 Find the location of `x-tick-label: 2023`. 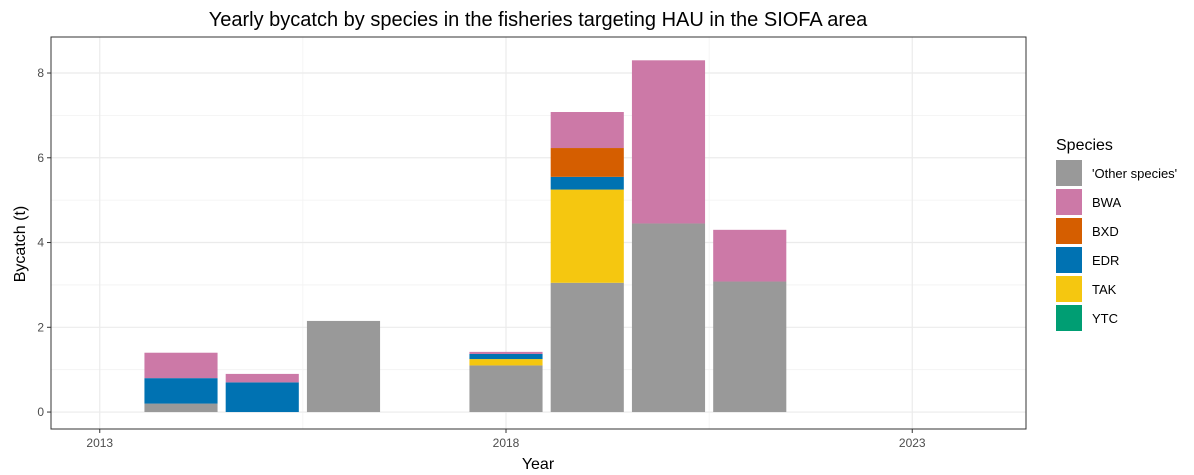

x-tick-label: 2023 is located at coordinates (912, 443).